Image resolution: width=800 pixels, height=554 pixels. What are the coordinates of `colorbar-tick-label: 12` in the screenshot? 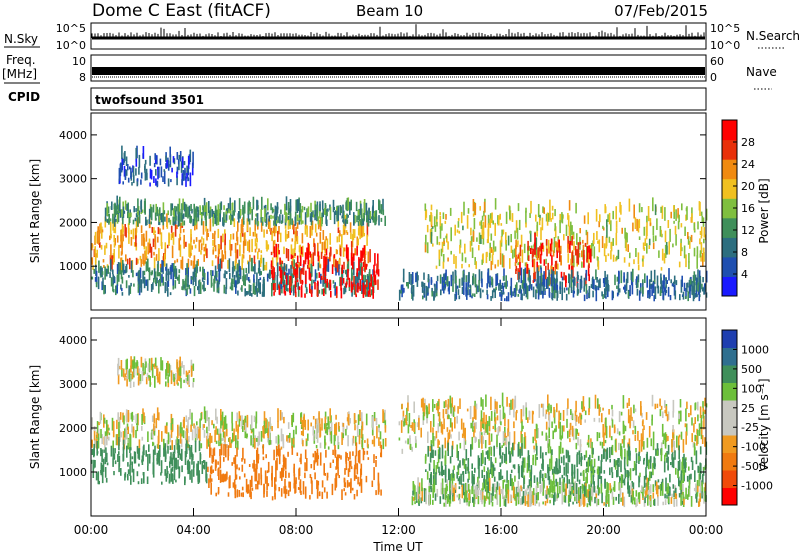 It's located at (748, 230).